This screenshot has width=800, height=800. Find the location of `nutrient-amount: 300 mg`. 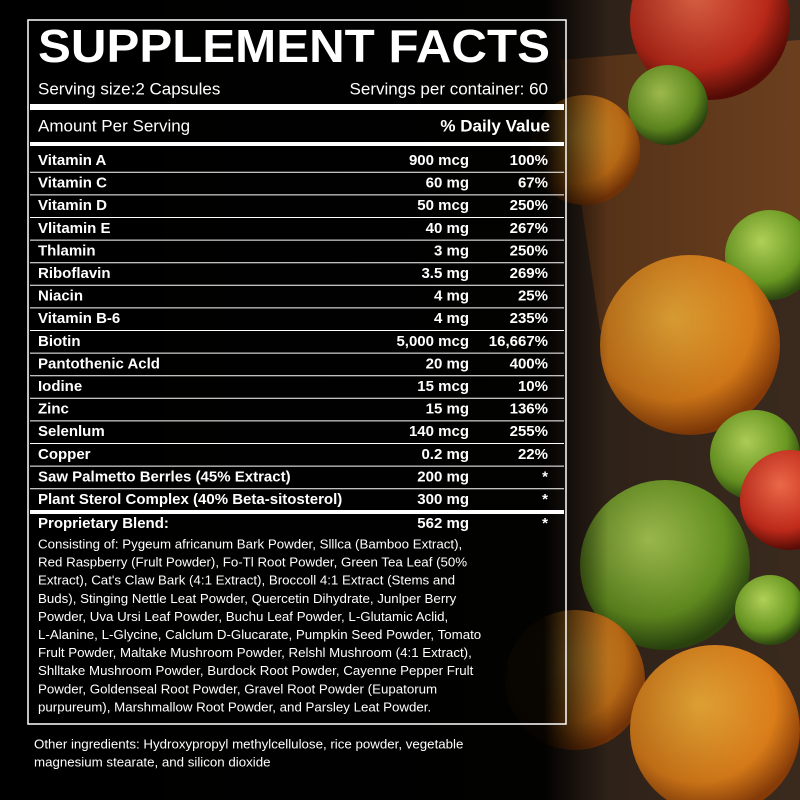

nutrient-amount: 300 mg is located at coordinates (443, 499).